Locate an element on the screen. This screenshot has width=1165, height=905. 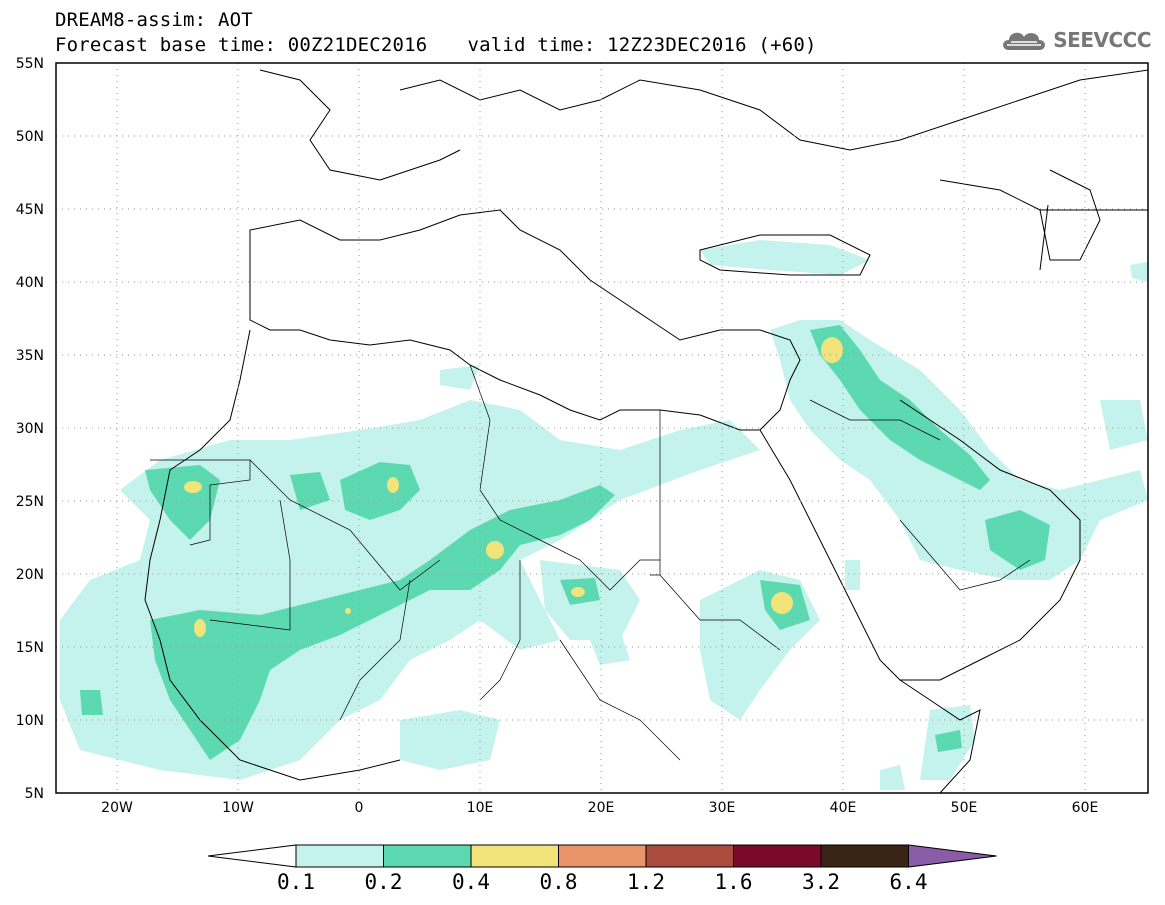
lat-tick-label: 20N is located at coordinates (30, 575).